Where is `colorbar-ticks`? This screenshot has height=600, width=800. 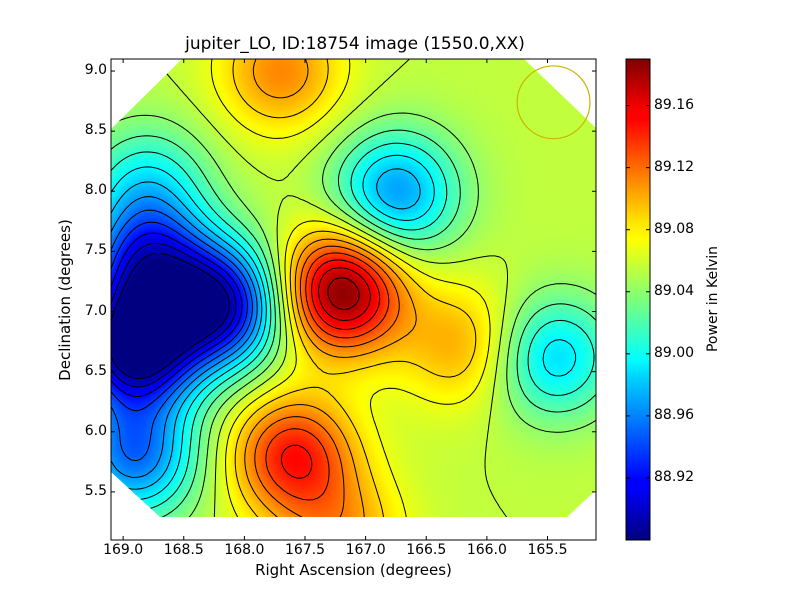
colorbar-ticks is located at coordinates (638, 292).